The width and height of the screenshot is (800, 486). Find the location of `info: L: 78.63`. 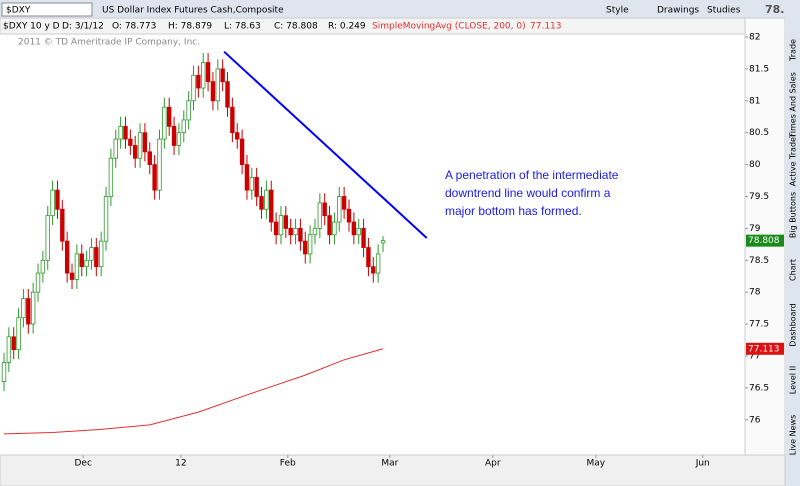

info: L: 78.63 is located at coordinates (242, 27).